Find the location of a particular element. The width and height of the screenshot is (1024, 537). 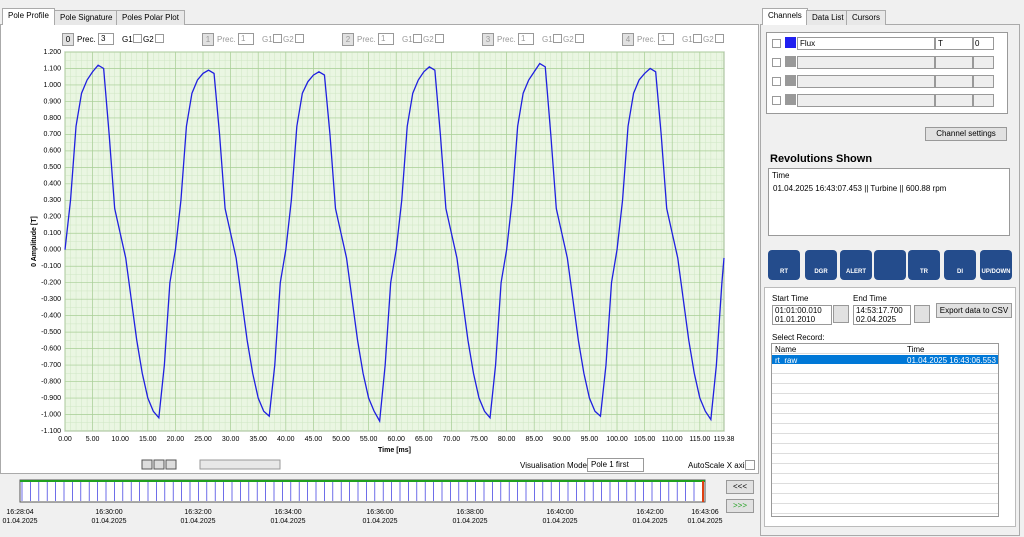

channel-index: 4 is located at coordinates (628, 39).